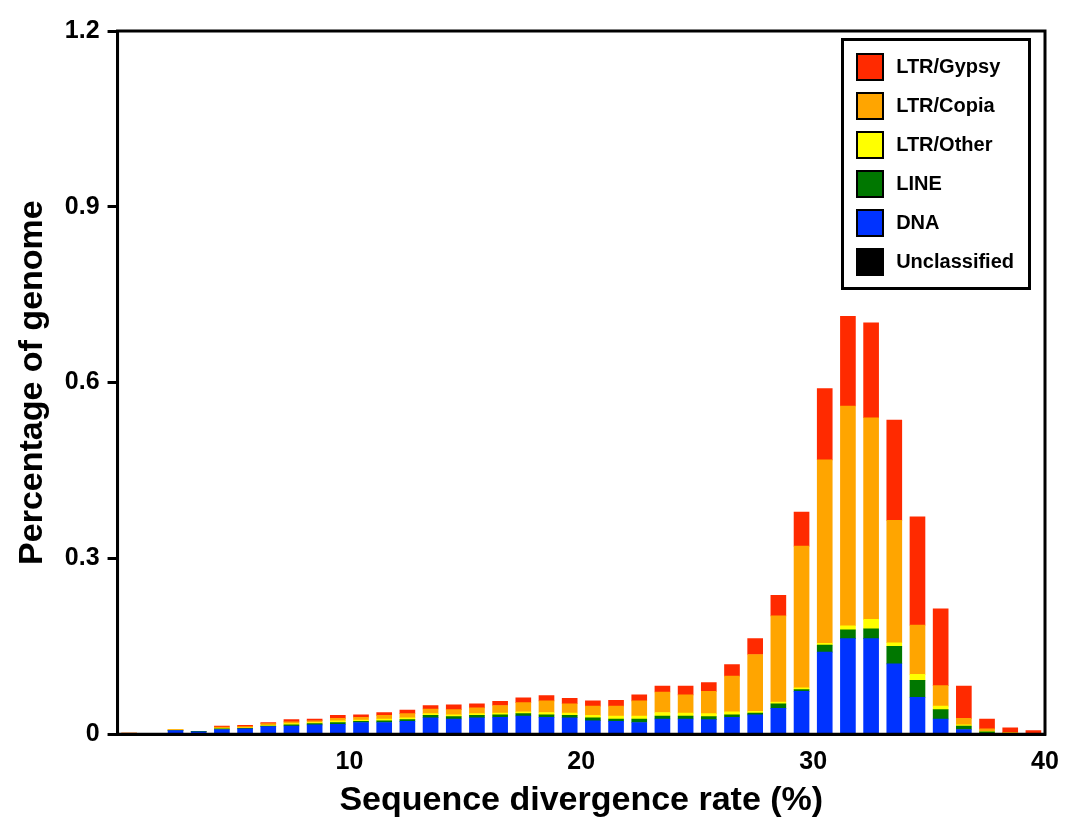  I want to click on legend-label: Unclassified, so click(955, 261).